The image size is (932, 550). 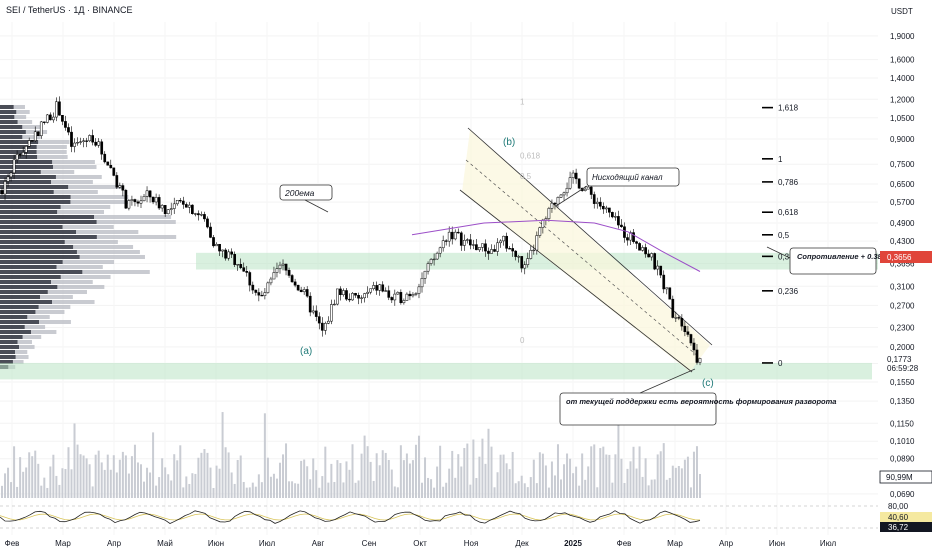 What do you see at coordinates (902, 286) in the screenshot?
I see `y-tick-label: 0,3100` at bounding box center [902, 286].